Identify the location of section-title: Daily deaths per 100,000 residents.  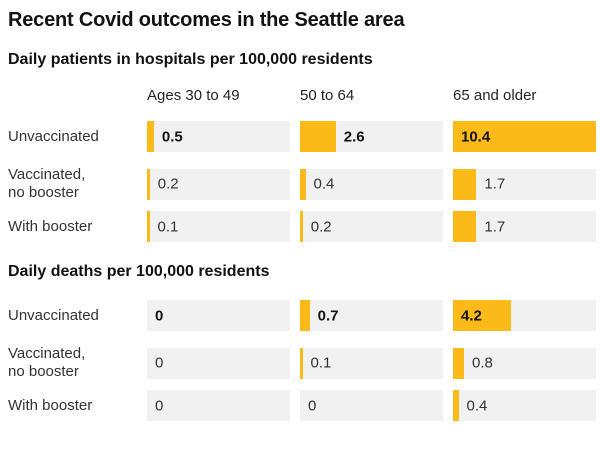
(139, 271).